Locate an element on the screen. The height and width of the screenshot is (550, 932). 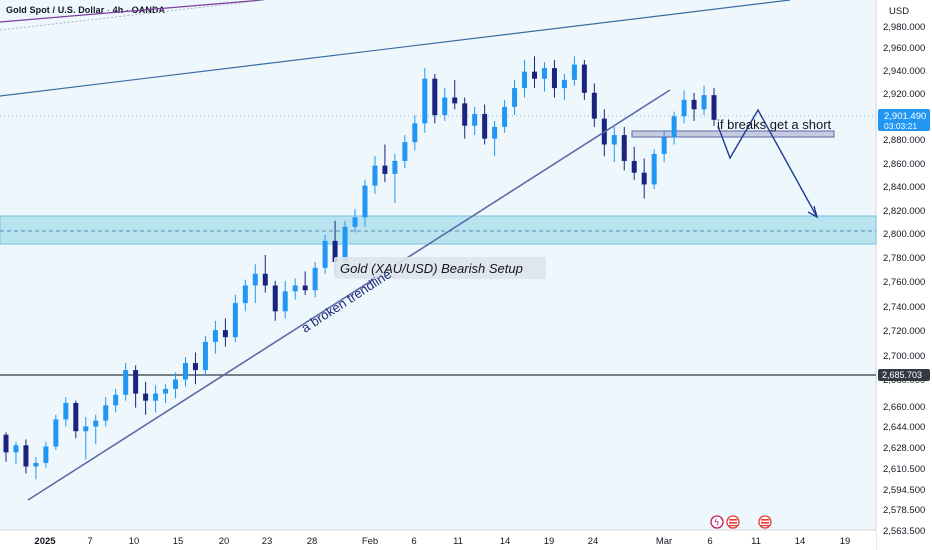
price-axis is located at coordinates (904, 275).